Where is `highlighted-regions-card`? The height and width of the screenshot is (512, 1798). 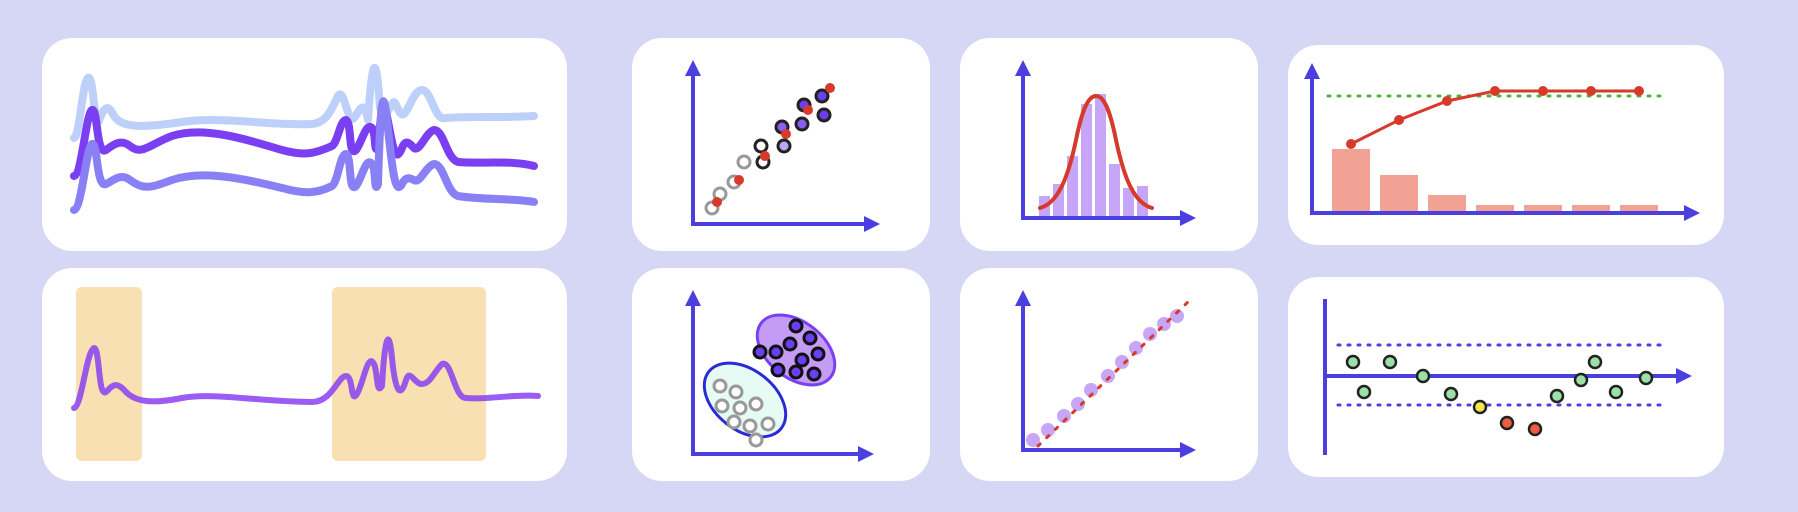
highlighted-regions-card is located at coordinates (304, 374).